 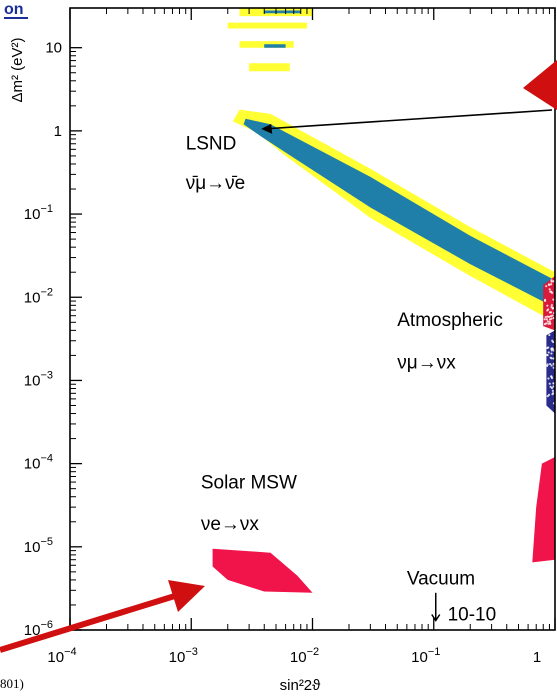 What do you see at coordinates (14, 9) in the screenshot?
I see `header-fragment: on` at bounding box center [14, 9].